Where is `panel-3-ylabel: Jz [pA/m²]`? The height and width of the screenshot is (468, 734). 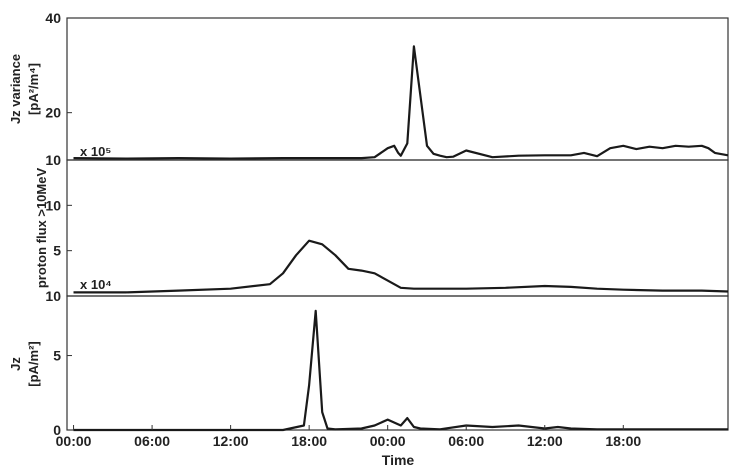
panel-3-ylabel: Jz [pA/m²] is located at coordinates (24, 364).